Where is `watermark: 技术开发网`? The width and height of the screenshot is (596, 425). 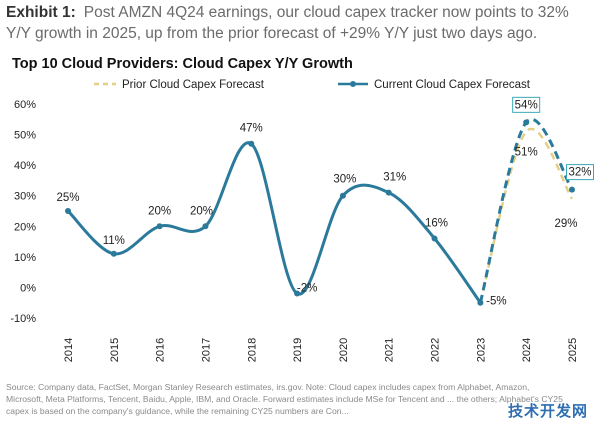 watermark: 技术开发网 is located at coordinates (547, 411).